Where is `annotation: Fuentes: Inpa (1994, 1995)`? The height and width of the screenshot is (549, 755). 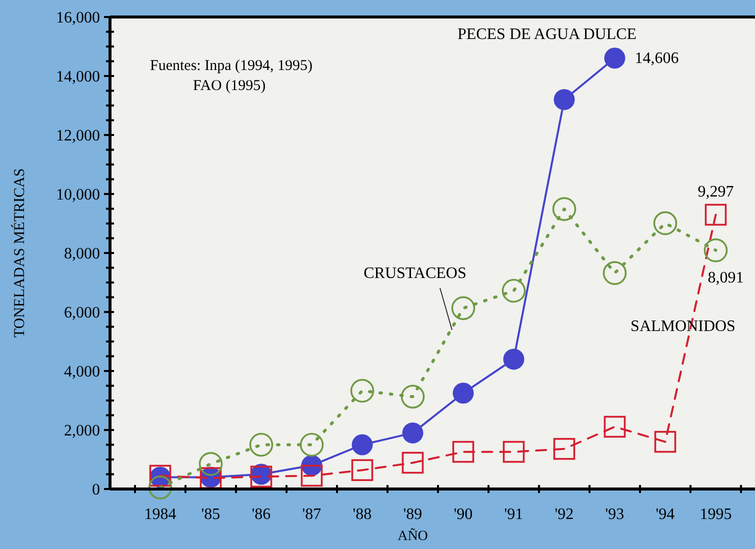 annotation: Fuentes: Inpa (1994, 1995) is located at coordinates (231, 66).